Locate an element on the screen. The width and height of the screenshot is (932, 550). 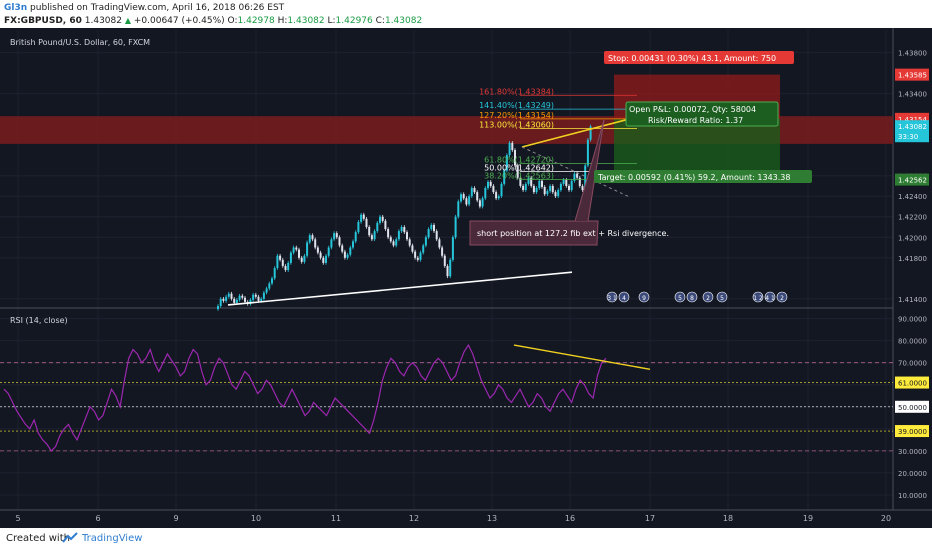
rsi-tick-label: 70.0000 is located at coordinates (912, 364).